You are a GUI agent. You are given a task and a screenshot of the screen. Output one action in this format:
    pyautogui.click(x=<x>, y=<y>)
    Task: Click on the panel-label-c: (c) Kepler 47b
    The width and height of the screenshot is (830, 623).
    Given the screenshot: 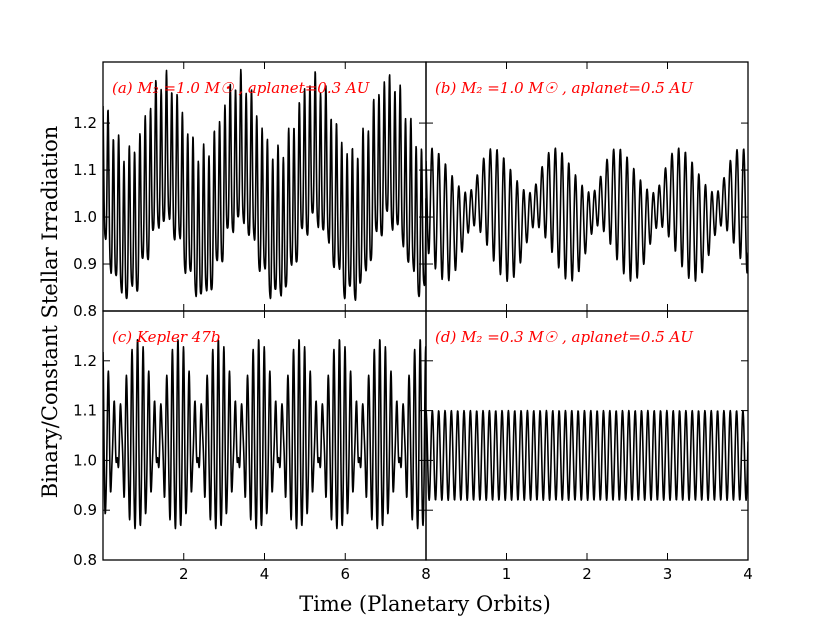 What is the action you would take?
    pyautogui.click(x=166, y=337)
    